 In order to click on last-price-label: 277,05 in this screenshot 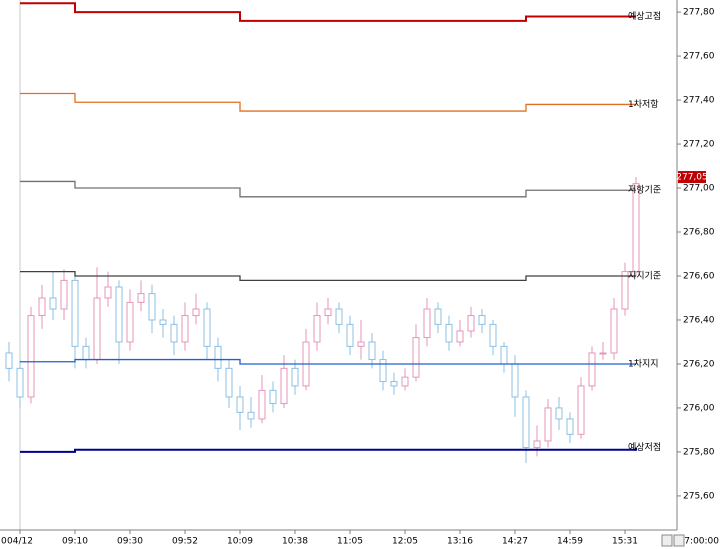, I will do `click(692, 178)`.